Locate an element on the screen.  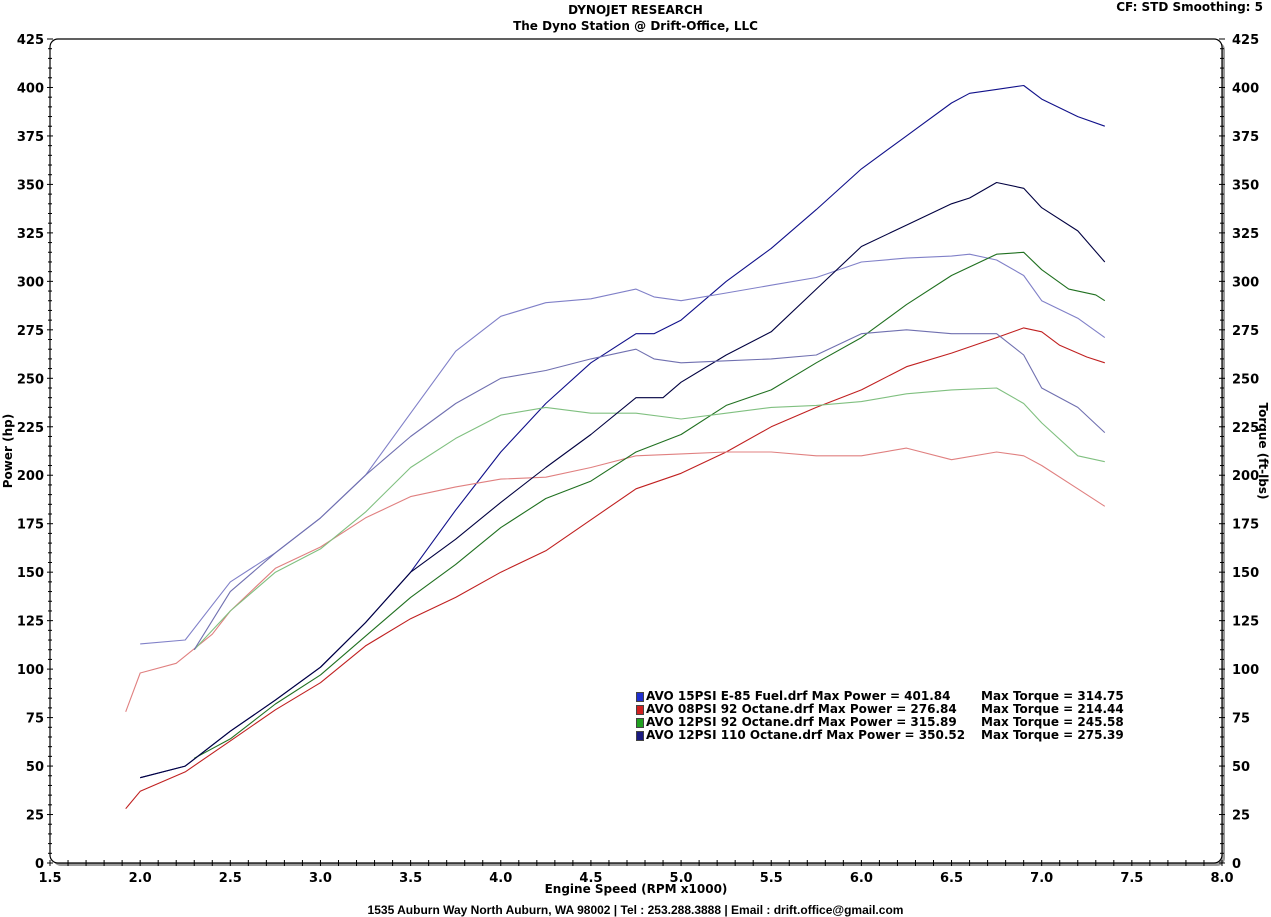
legend-torque: Max Torque = 245.58 is located at coordinates (1052, 722).